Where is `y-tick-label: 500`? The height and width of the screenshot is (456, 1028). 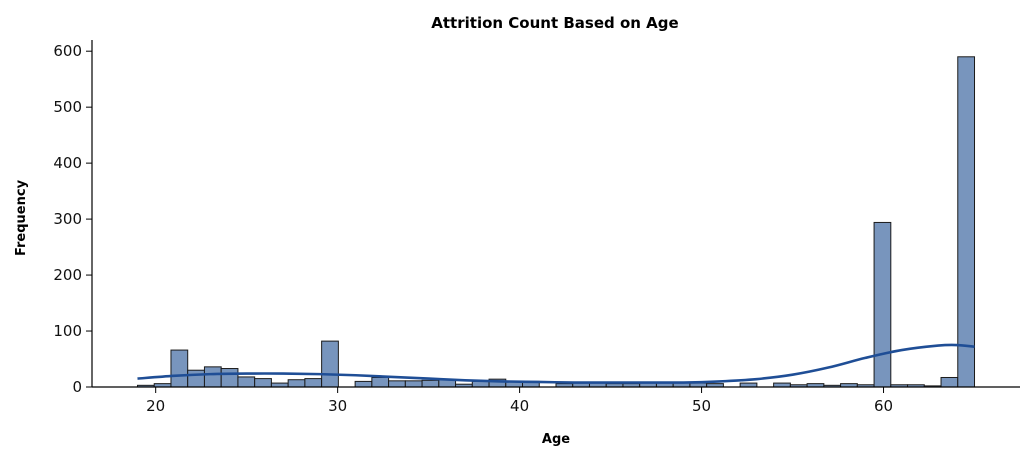 y-tick-label: 500 is located at coordinates (67, 107).